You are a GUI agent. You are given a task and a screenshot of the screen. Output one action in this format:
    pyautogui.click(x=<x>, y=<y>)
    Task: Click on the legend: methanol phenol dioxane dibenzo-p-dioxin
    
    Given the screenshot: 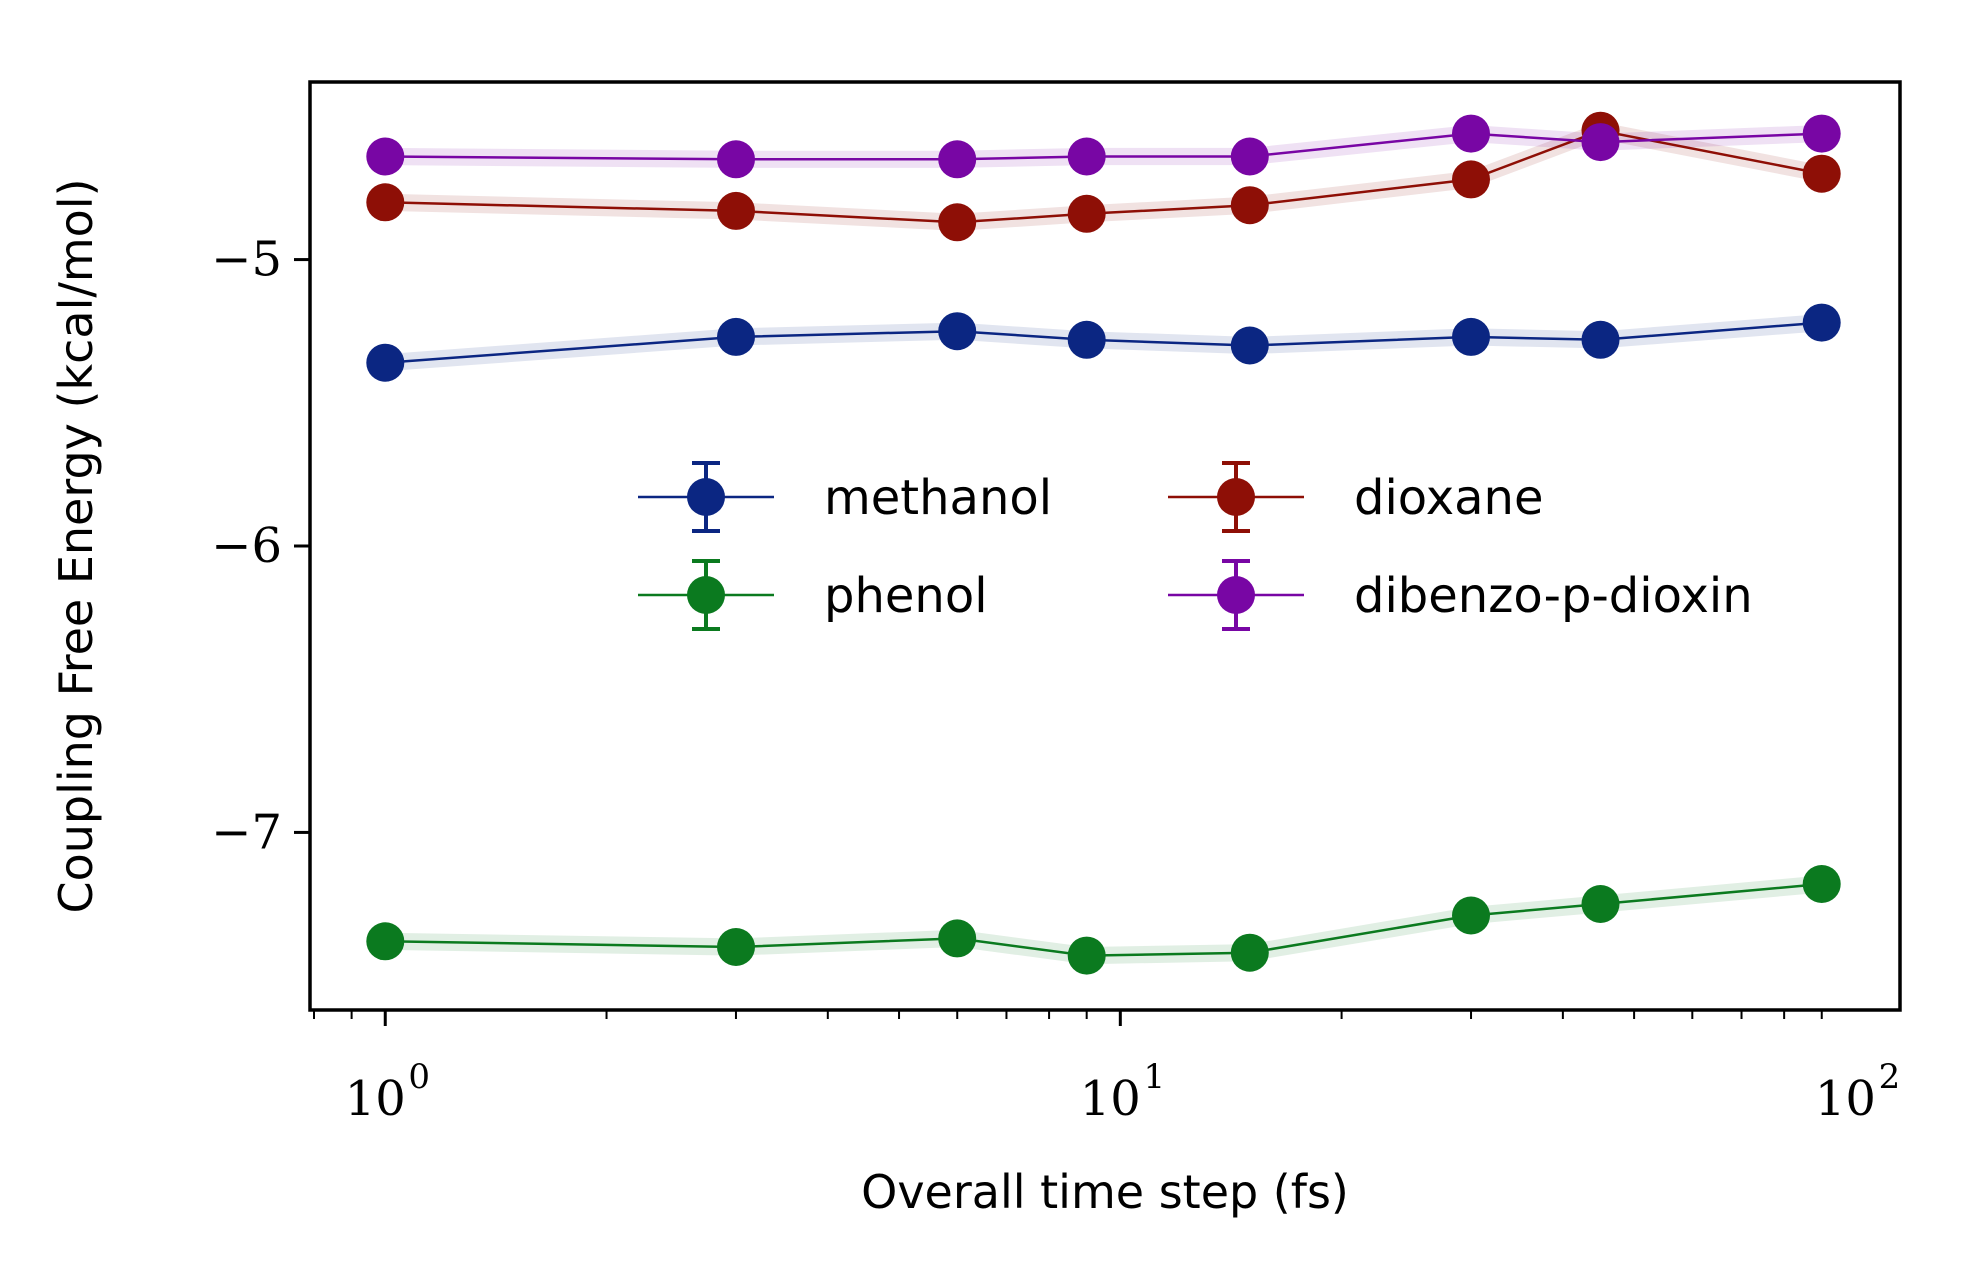 What is the action you would take?
    pyautogui.click(x=1195, y=546)
    